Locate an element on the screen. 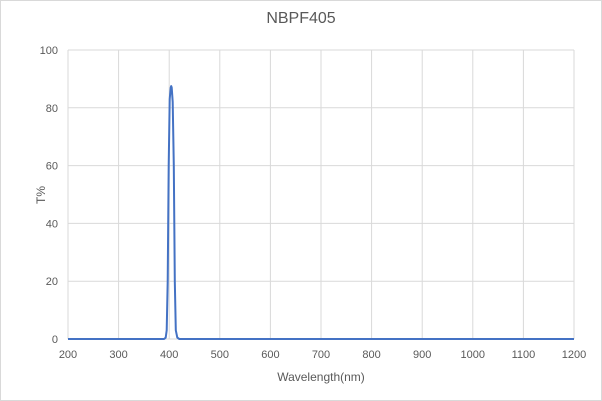 The width and height of the screenshot is (602, 401). x-tick-label: 300 is located at coordinates (118, 355).